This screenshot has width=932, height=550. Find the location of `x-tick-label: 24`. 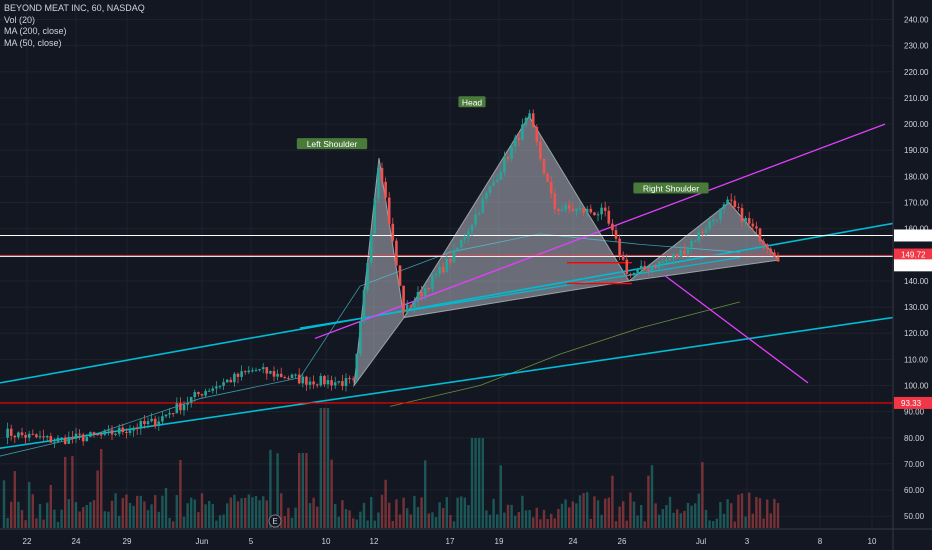

x-tick-label: 24 is located at coordinates (573, 541).